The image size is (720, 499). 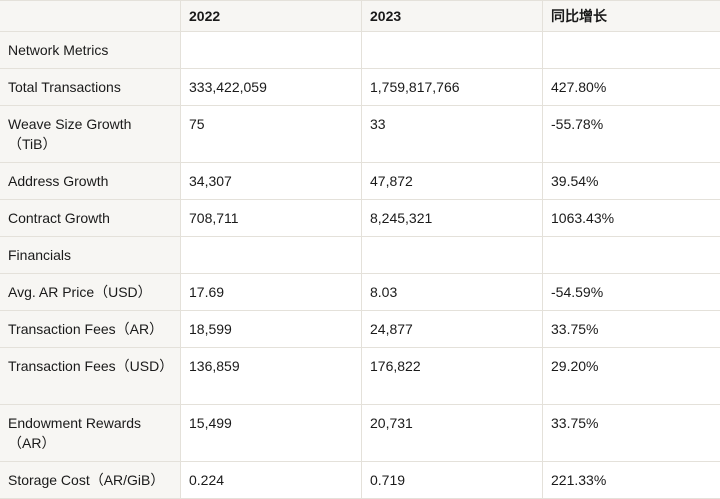 What do you see at coordinates (271, 218) in the screenshot?
I see `value-2022-cell: 708,711` at bounding box center [271, 218].